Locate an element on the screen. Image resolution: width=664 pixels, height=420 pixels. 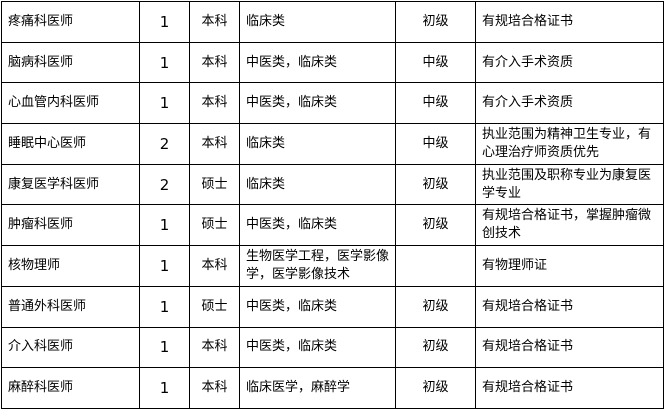
requirement-cell: 执业范围为精神卫生专业，有心理治疗师资质优先 is located at coordinates (569, 144).